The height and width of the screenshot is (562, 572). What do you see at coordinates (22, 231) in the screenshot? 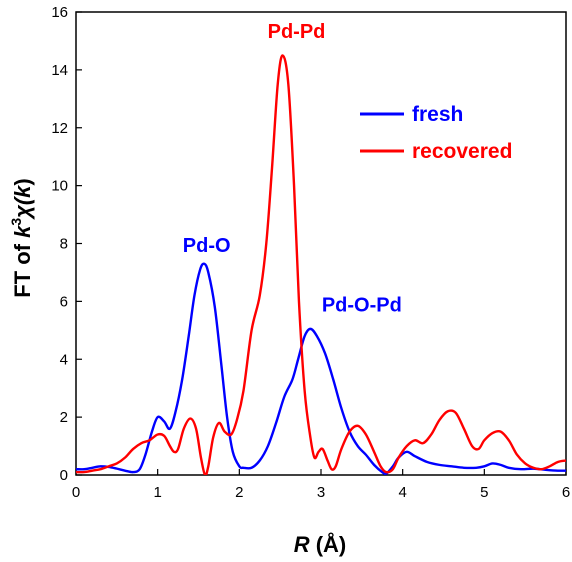
I see `y-axis-title-k: k` at bounding box center [22, 231].